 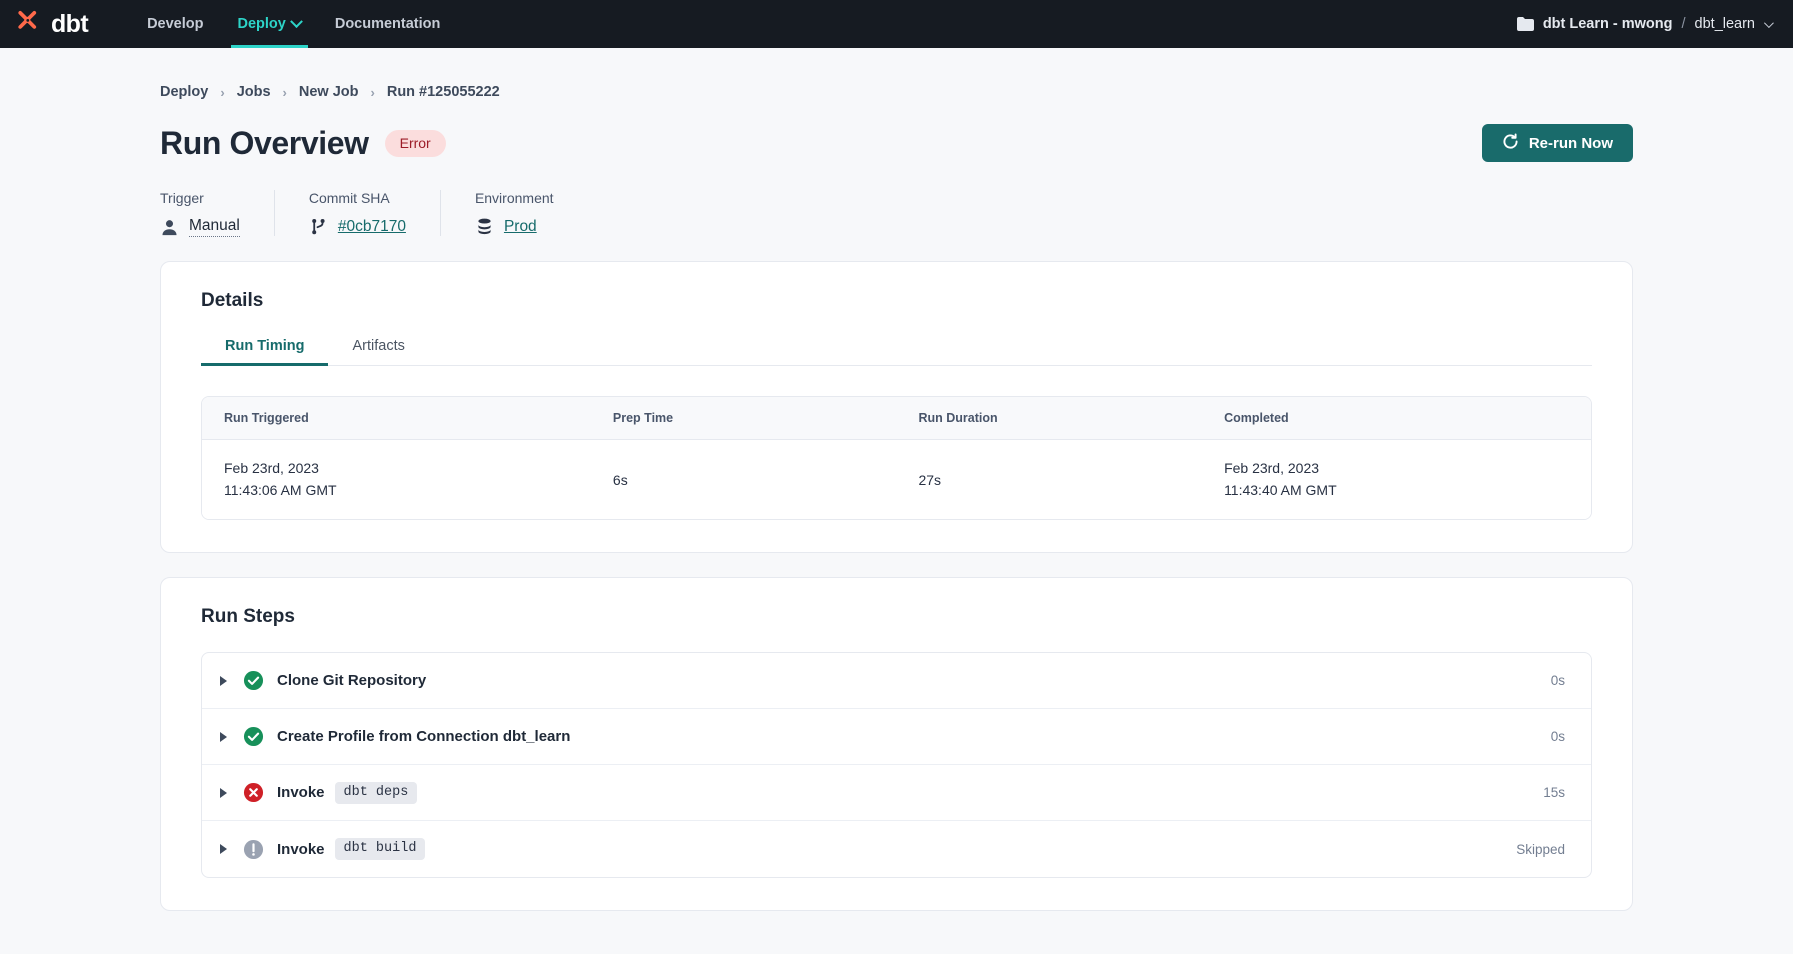 I want to click on run-step-label: Invoke dbt build, so click(x=351, y=849).